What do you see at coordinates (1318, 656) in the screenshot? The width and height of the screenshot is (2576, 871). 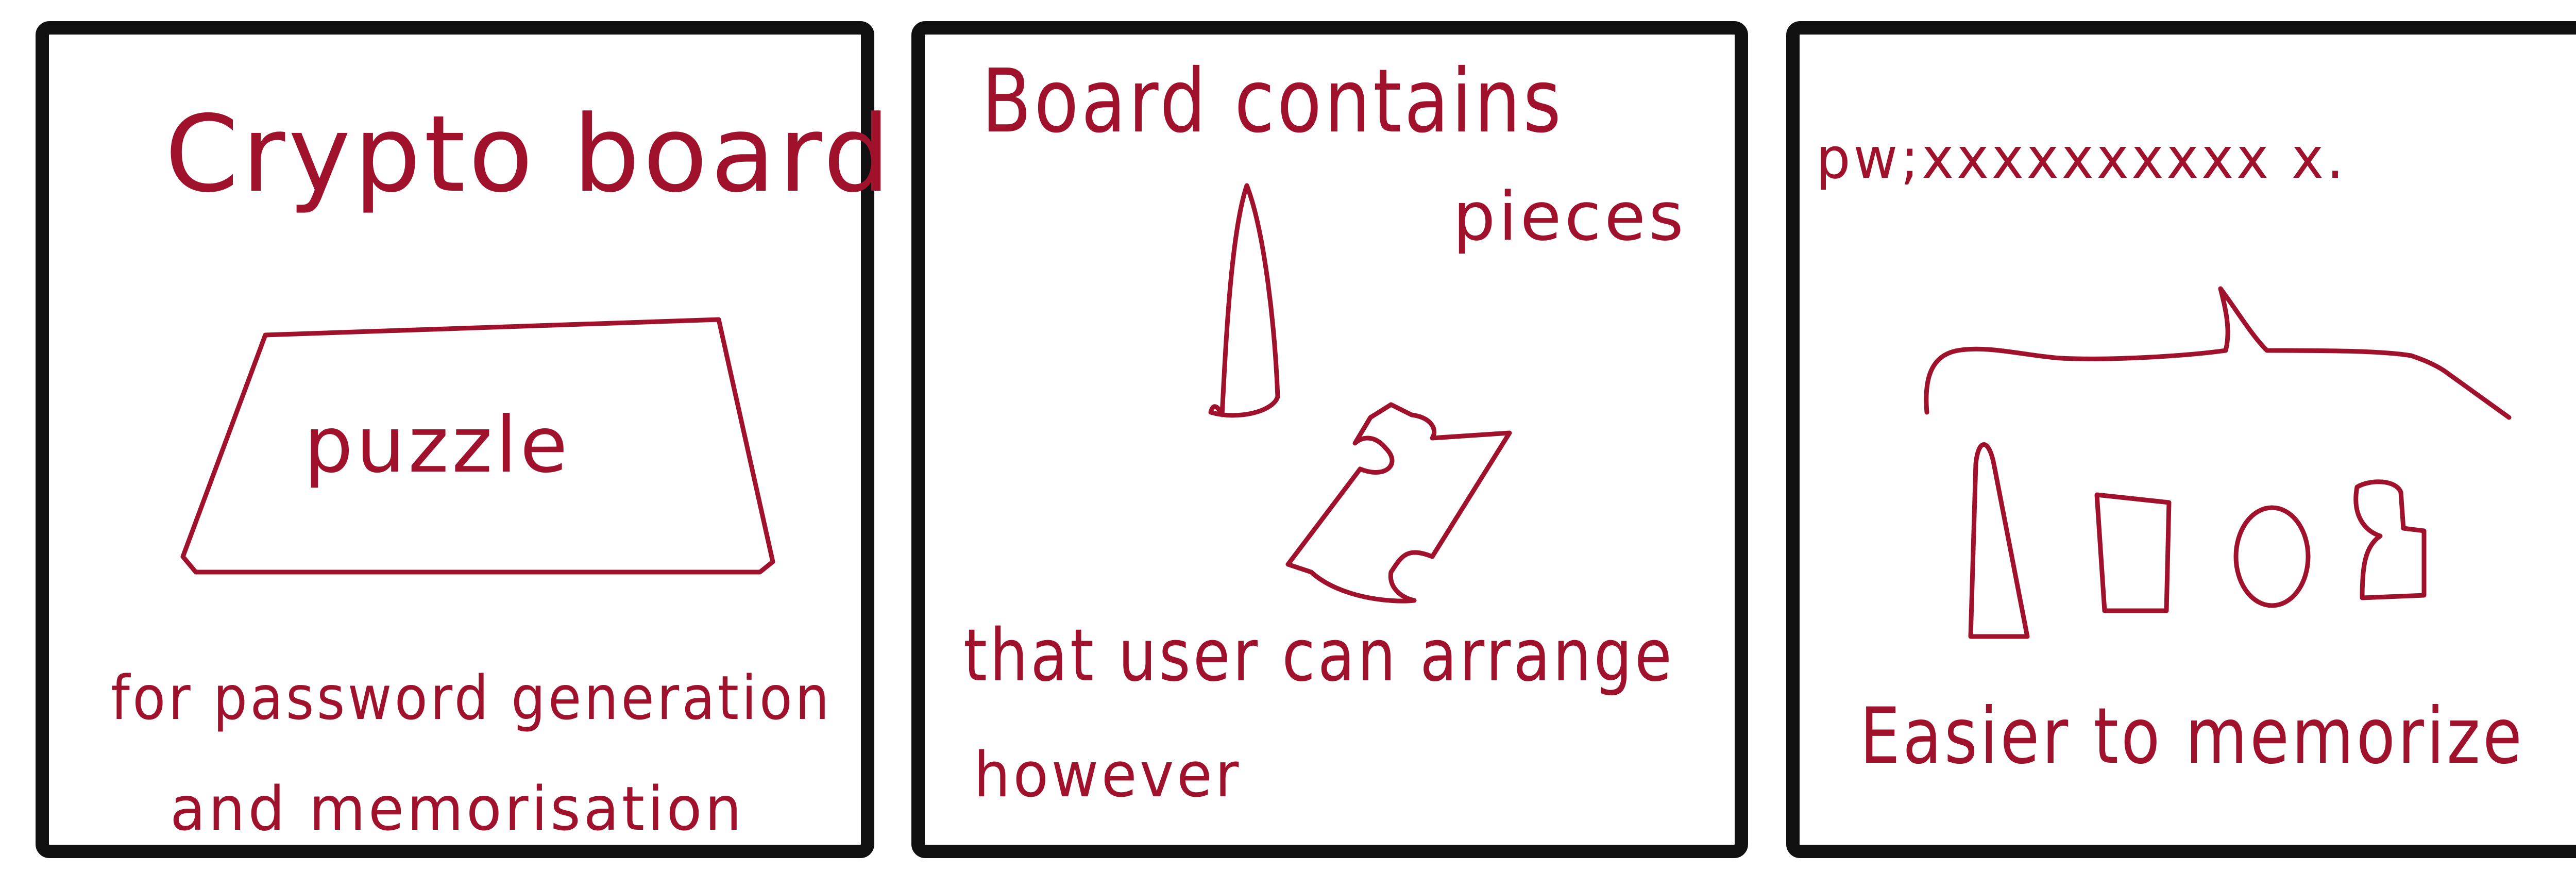 I see `panel-2-caption-line-1: that user can arrange` at bounding box center [1318, 656].